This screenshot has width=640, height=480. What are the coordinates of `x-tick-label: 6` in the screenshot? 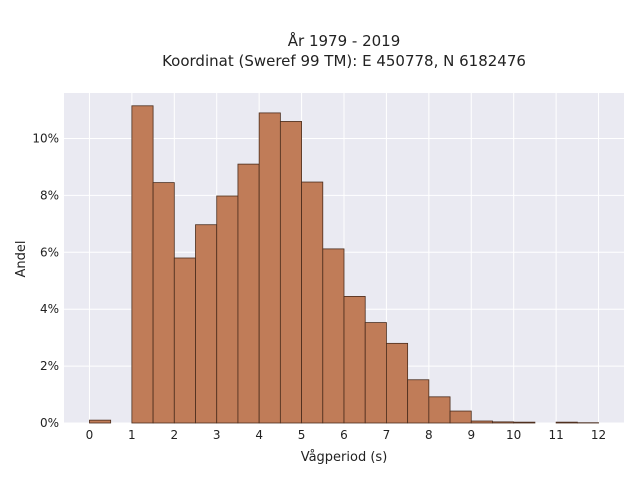 It's located at (344, 435).